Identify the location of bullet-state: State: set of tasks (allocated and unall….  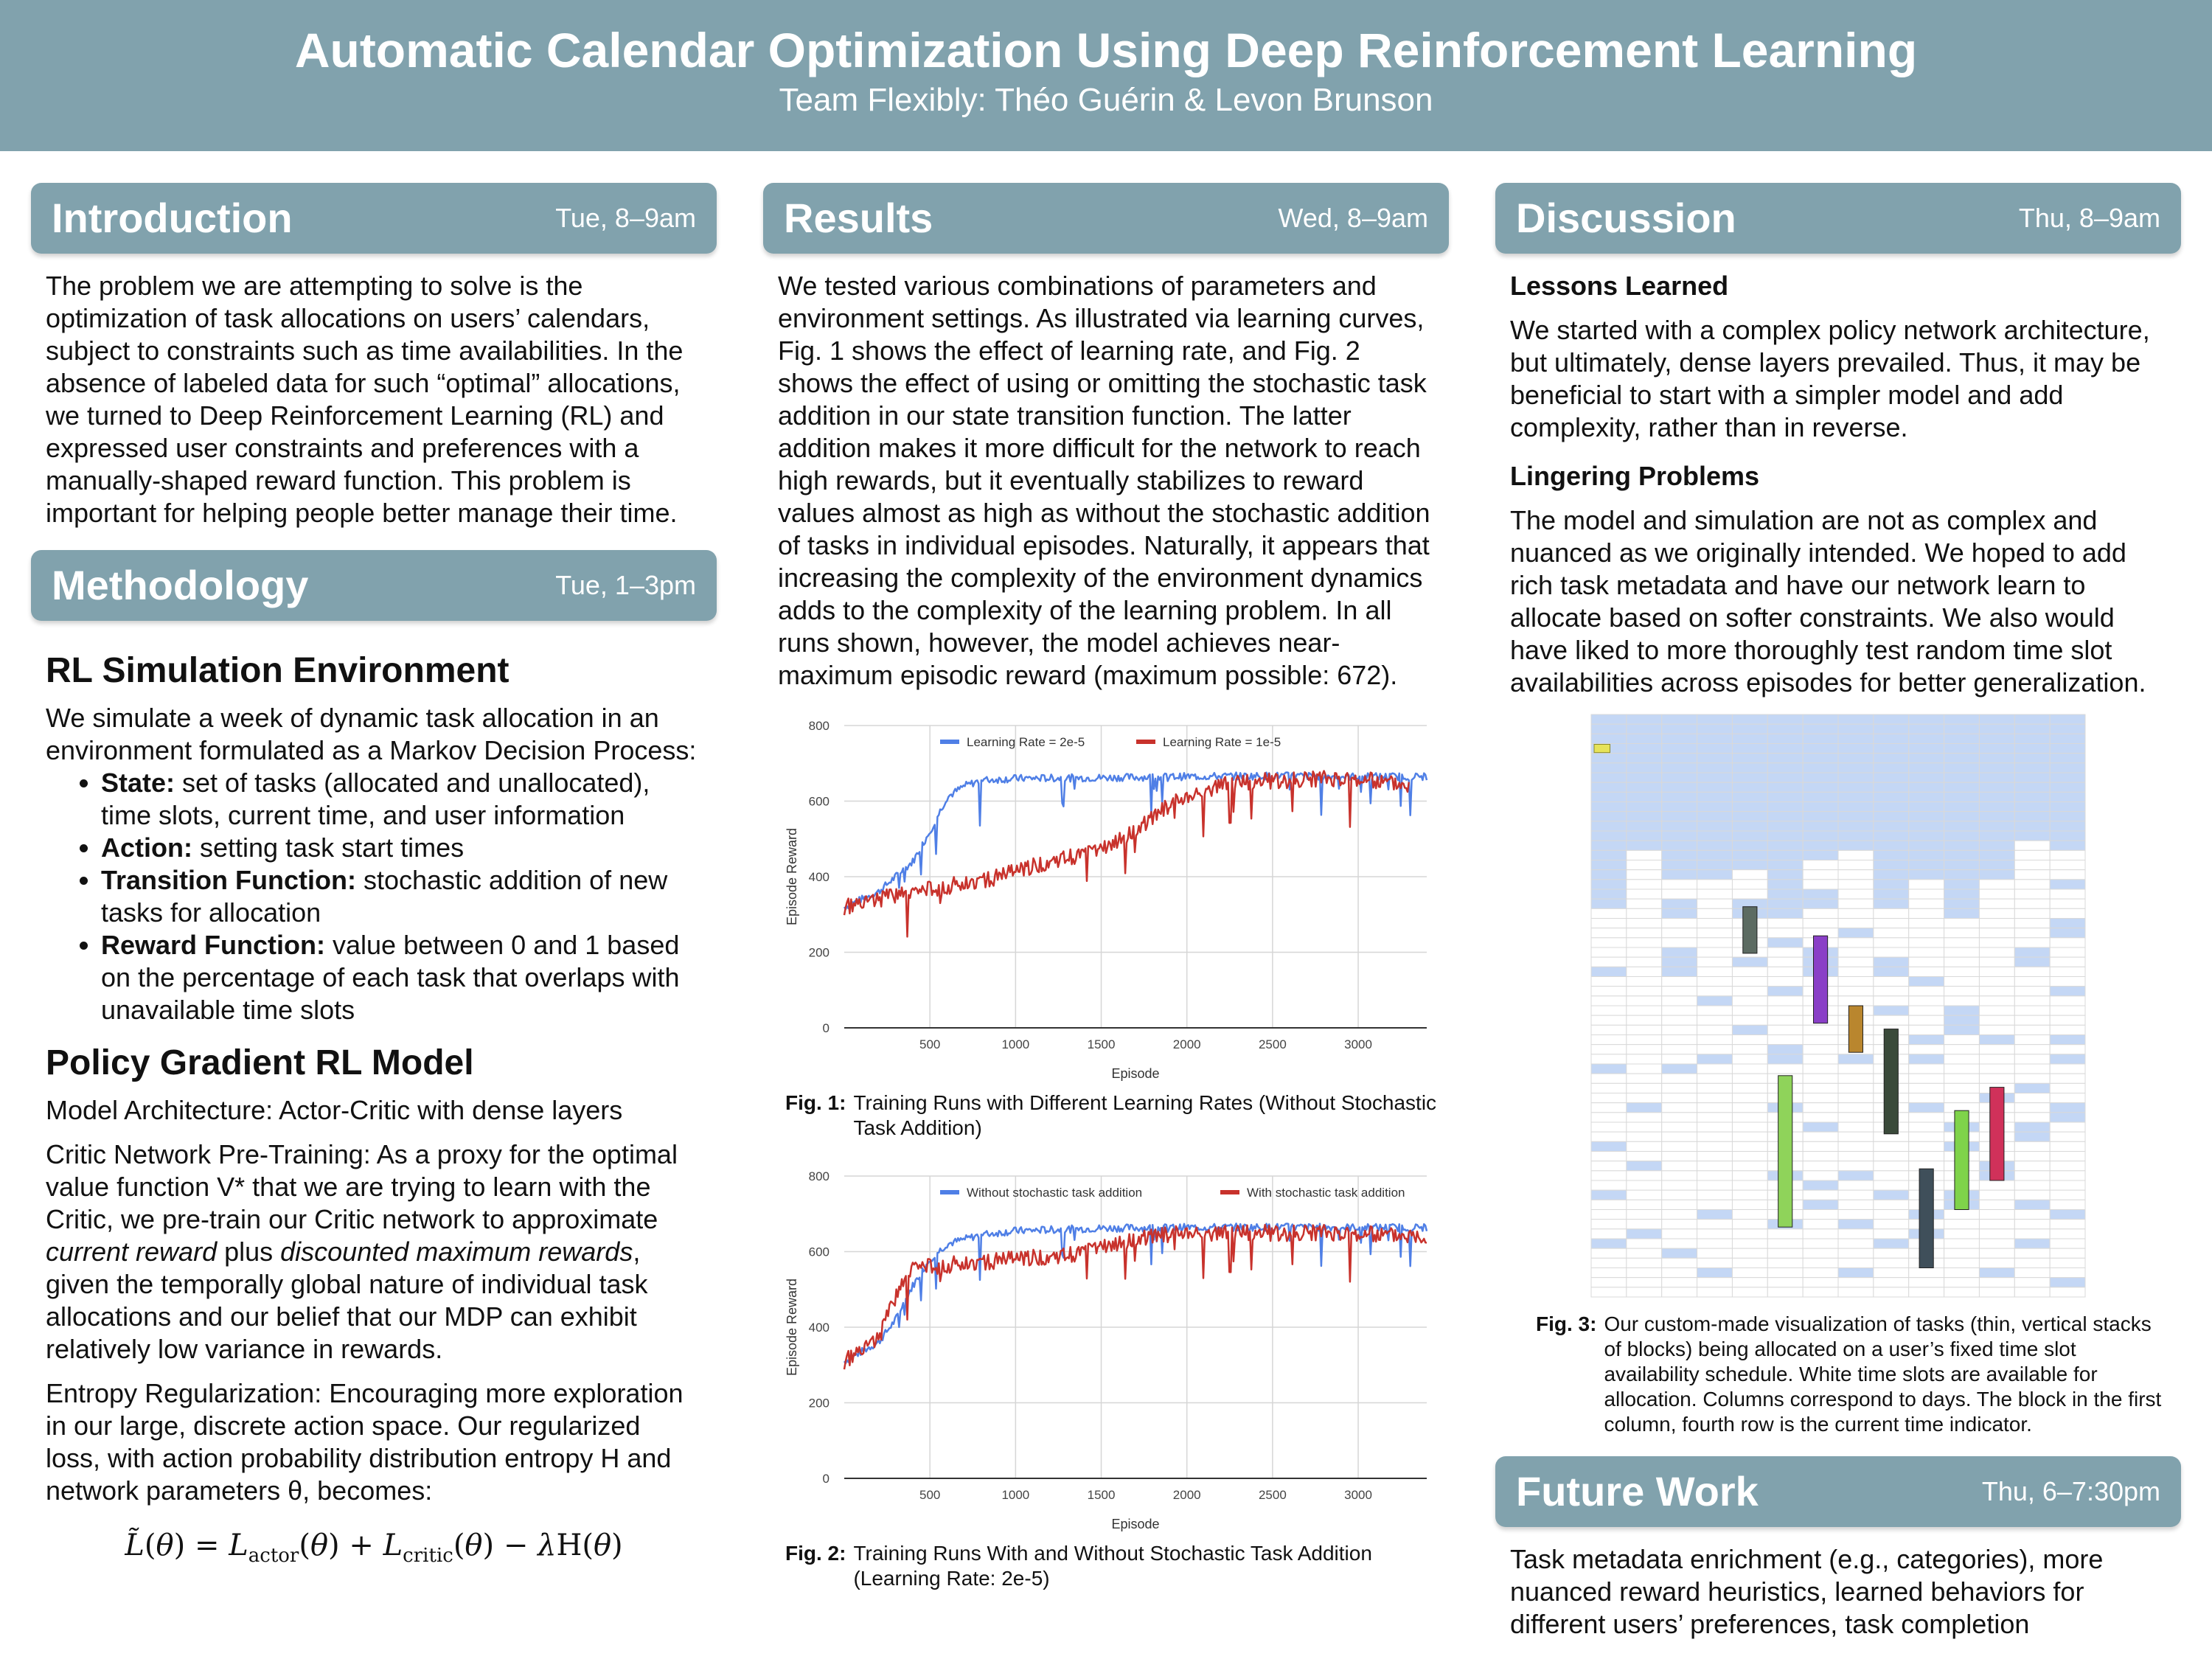
(401, 799).